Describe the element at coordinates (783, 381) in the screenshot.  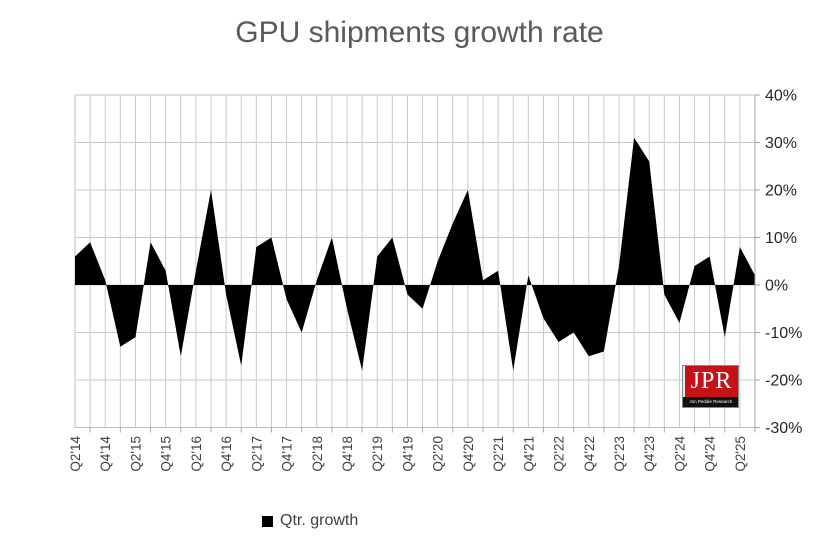
I see `y-axis-label: -20%` at that location.